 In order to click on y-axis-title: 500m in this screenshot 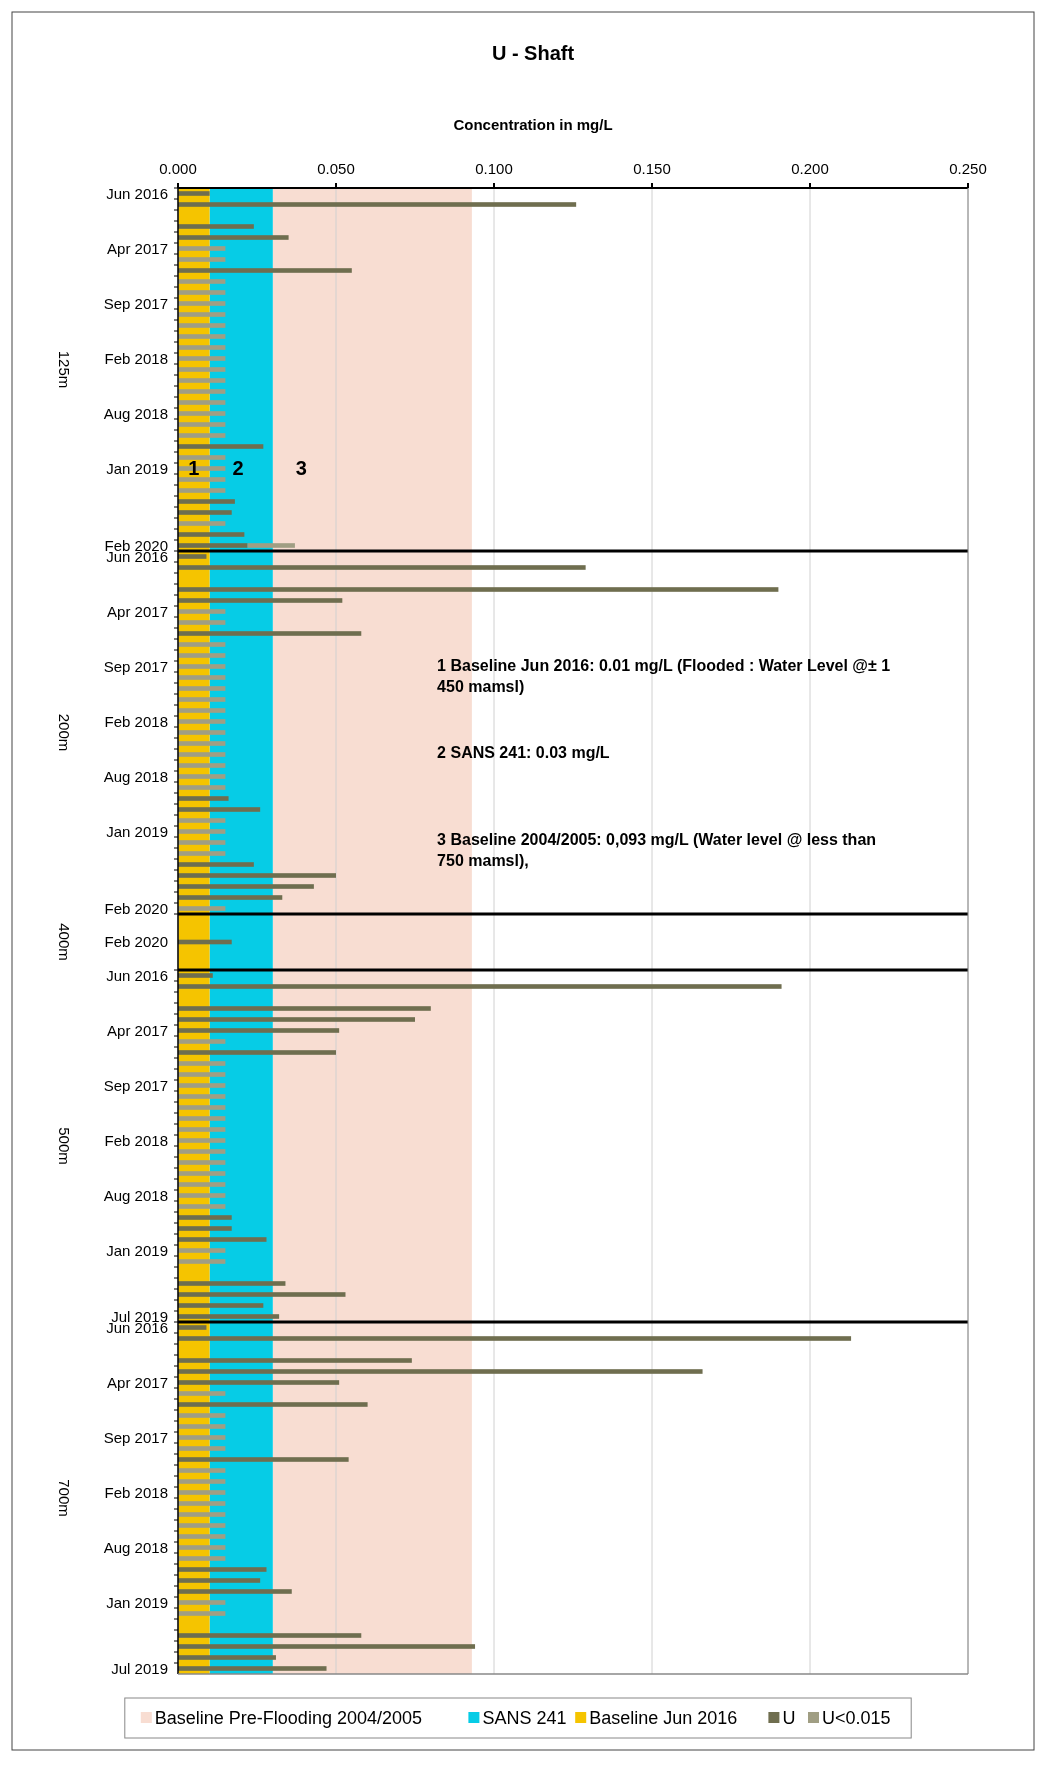, I will do `click(64, 1146)`.